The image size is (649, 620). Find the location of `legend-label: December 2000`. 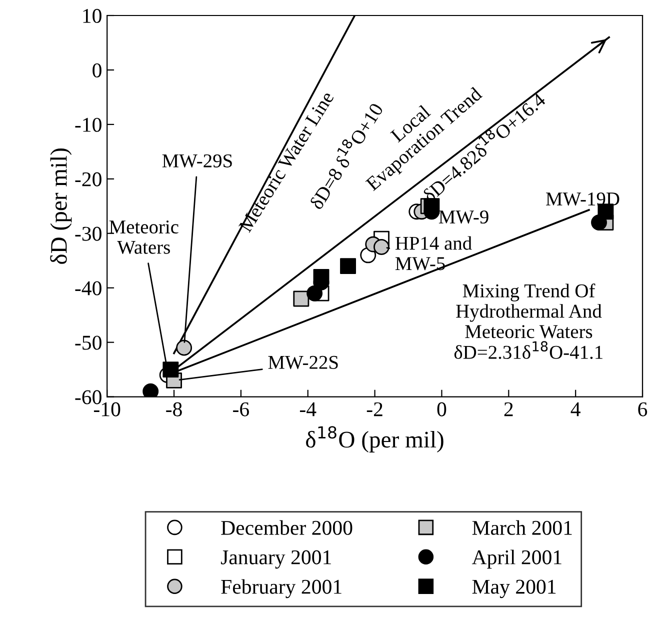

legend-label: December 2000 is located at coordinates (286, 527).